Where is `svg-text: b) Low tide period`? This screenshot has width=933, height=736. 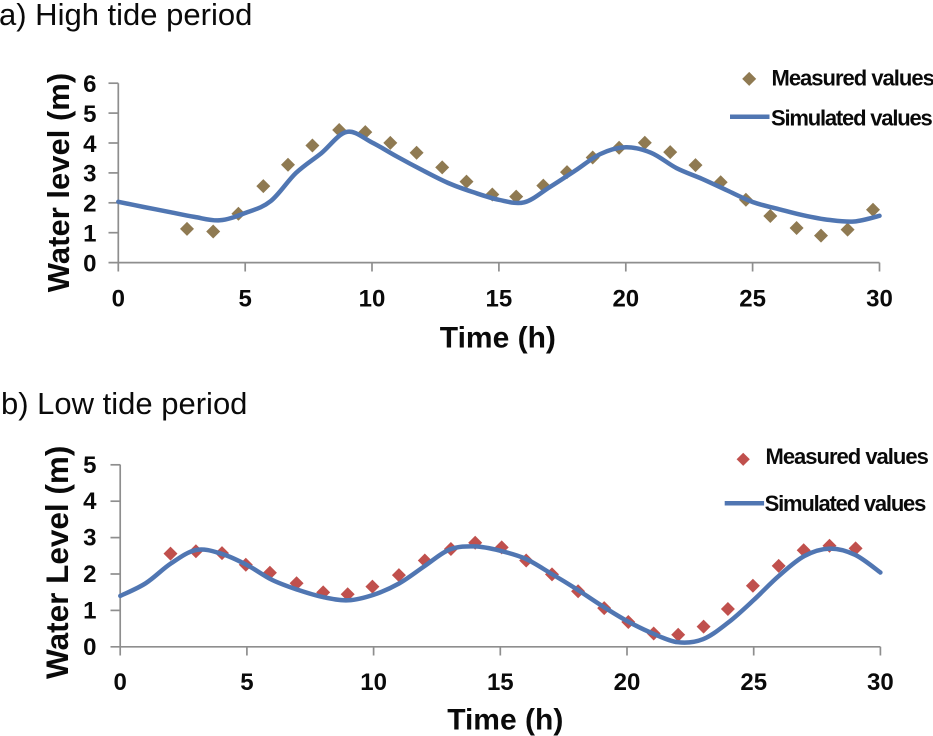
svg-text: b) Low tide period is located at coordinates (124, 403).